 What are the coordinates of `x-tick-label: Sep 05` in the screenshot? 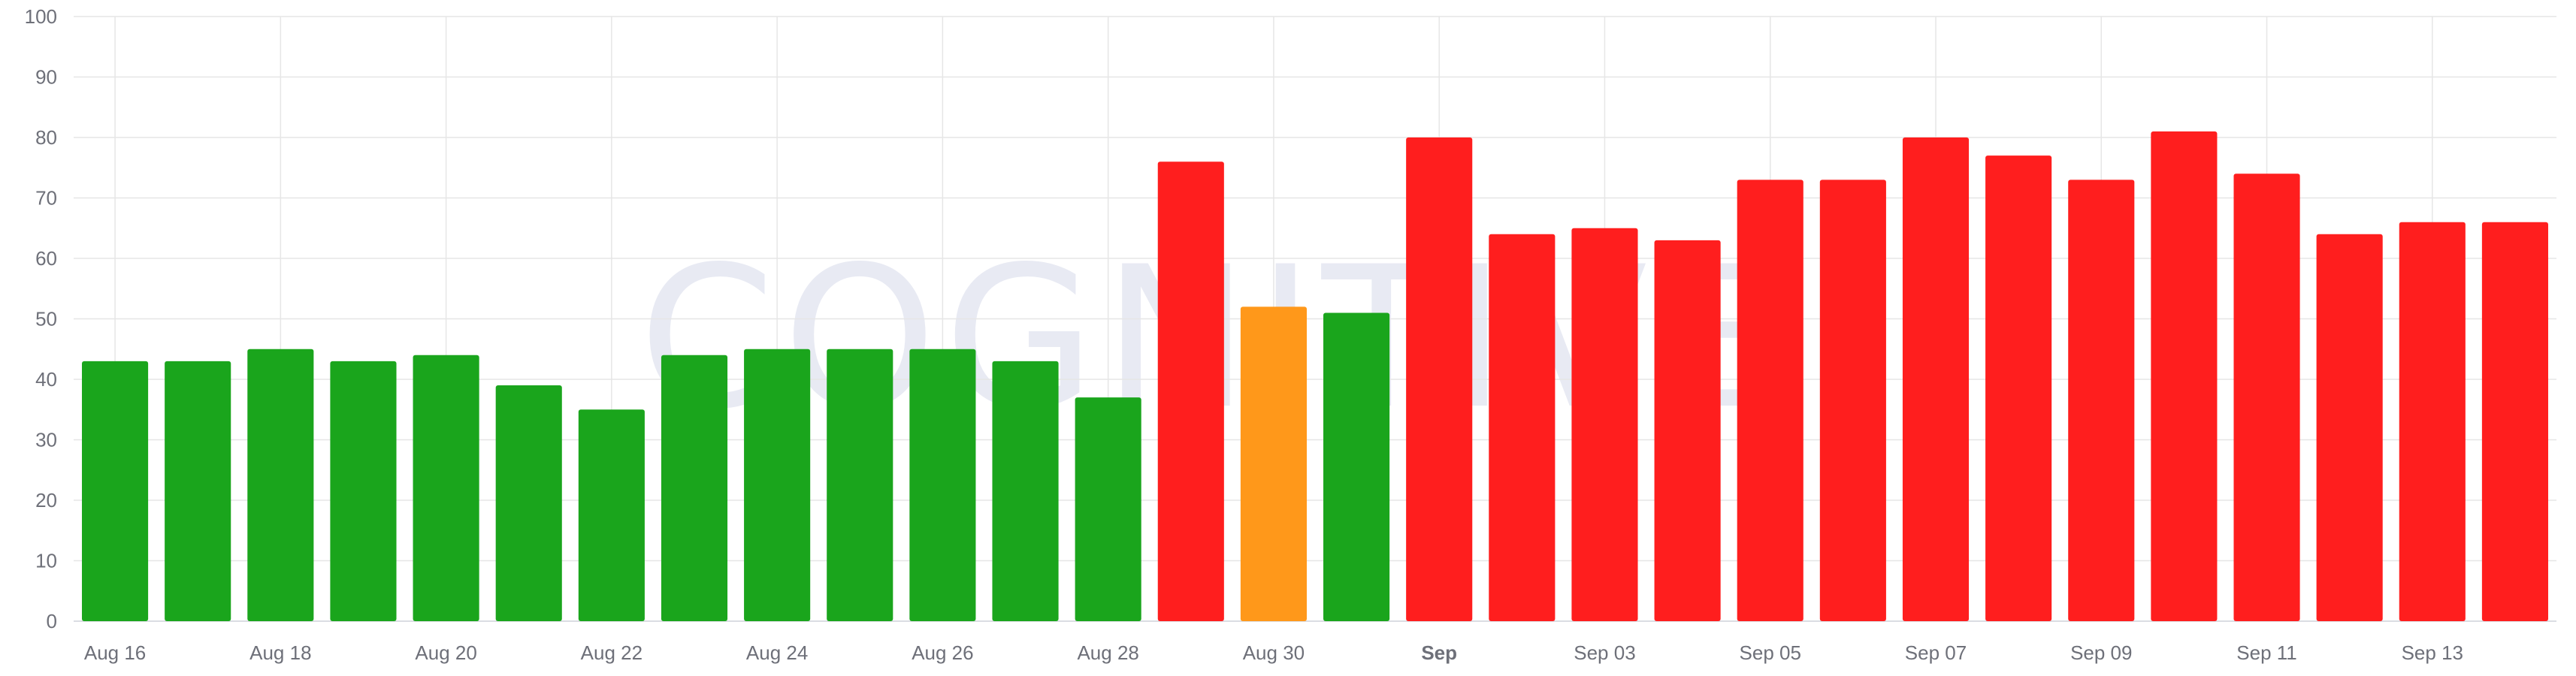 It's located at (1771, 652).